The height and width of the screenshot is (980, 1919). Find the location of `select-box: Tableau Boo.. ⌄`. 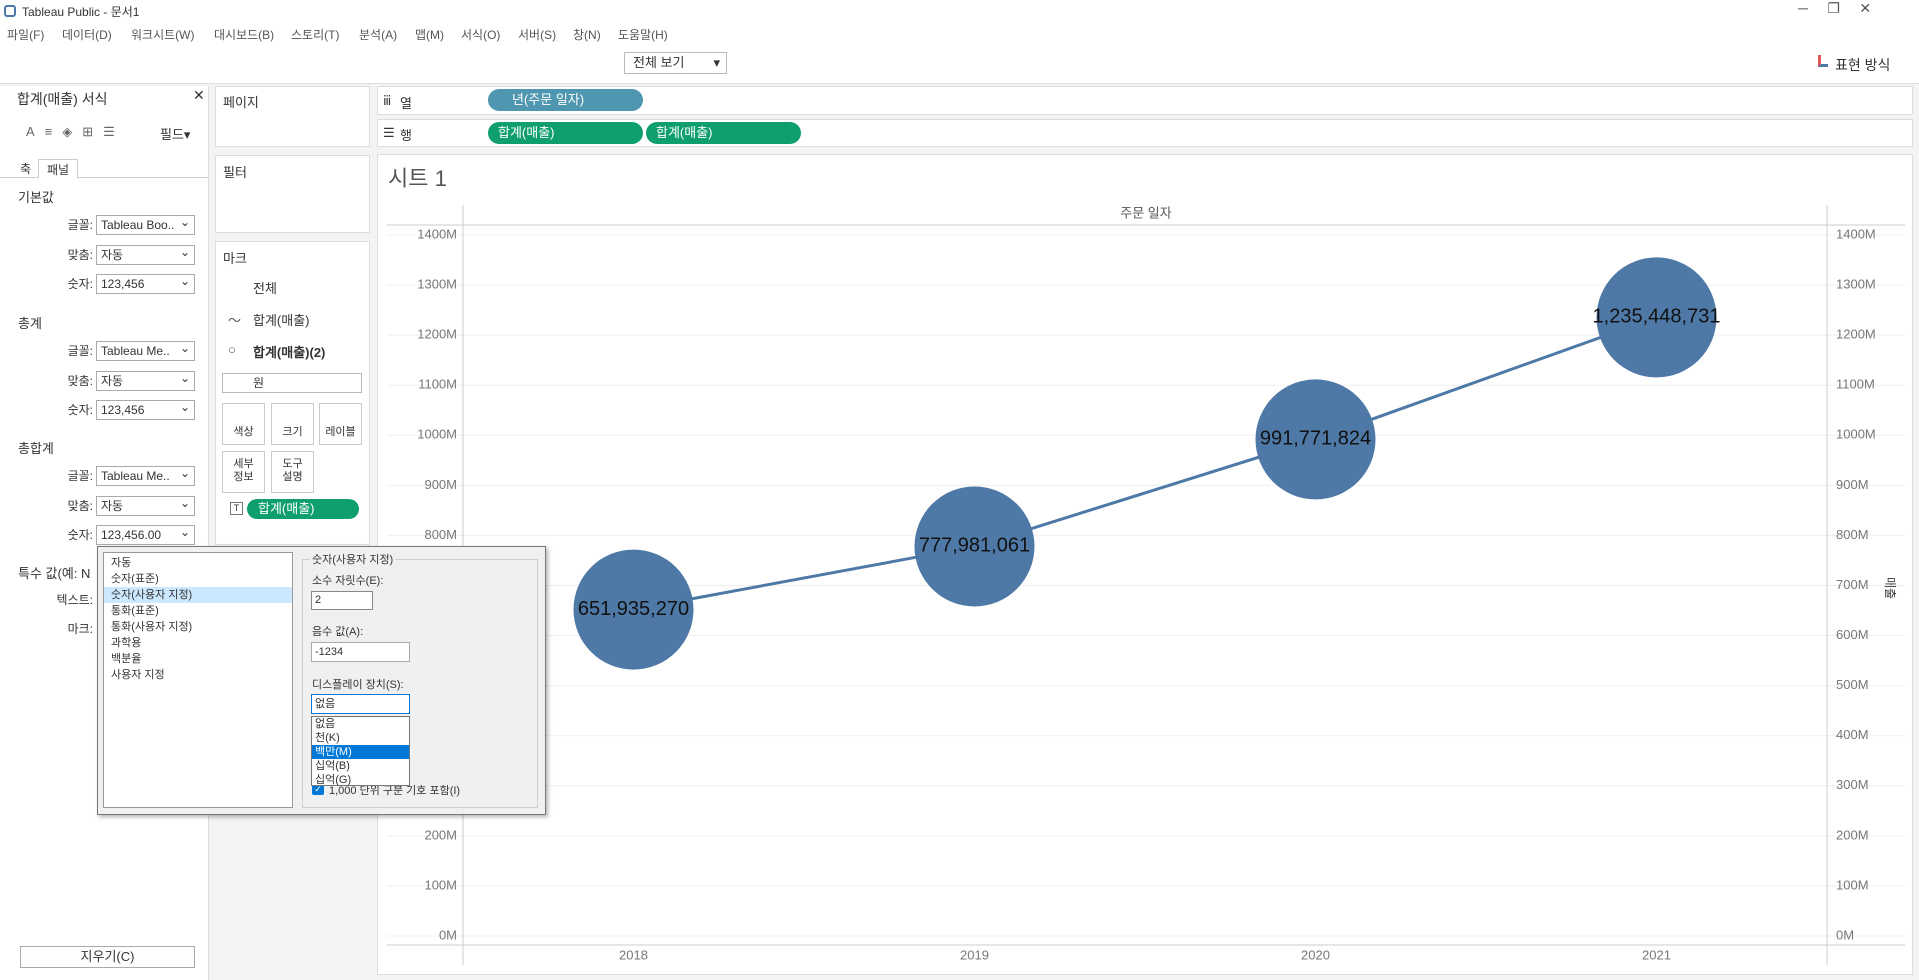

select-box: Tableau Boo.. ⌄ is located at coordinates (145, 225).